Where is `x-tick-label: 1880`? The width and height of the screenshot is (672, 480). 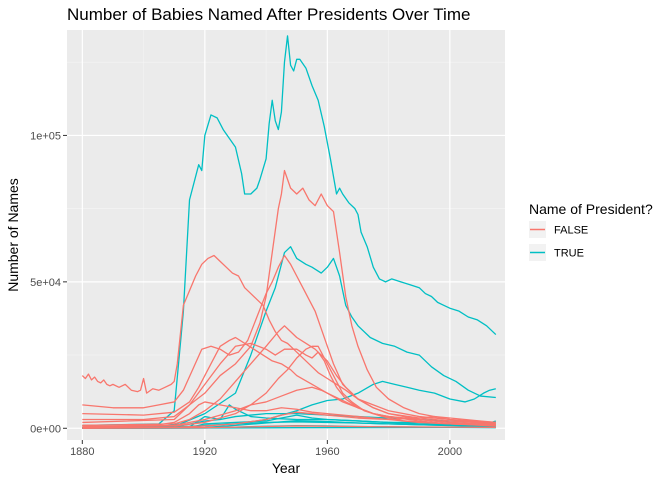
x-tick-label: 1880 is located at coordinates (82, 452).